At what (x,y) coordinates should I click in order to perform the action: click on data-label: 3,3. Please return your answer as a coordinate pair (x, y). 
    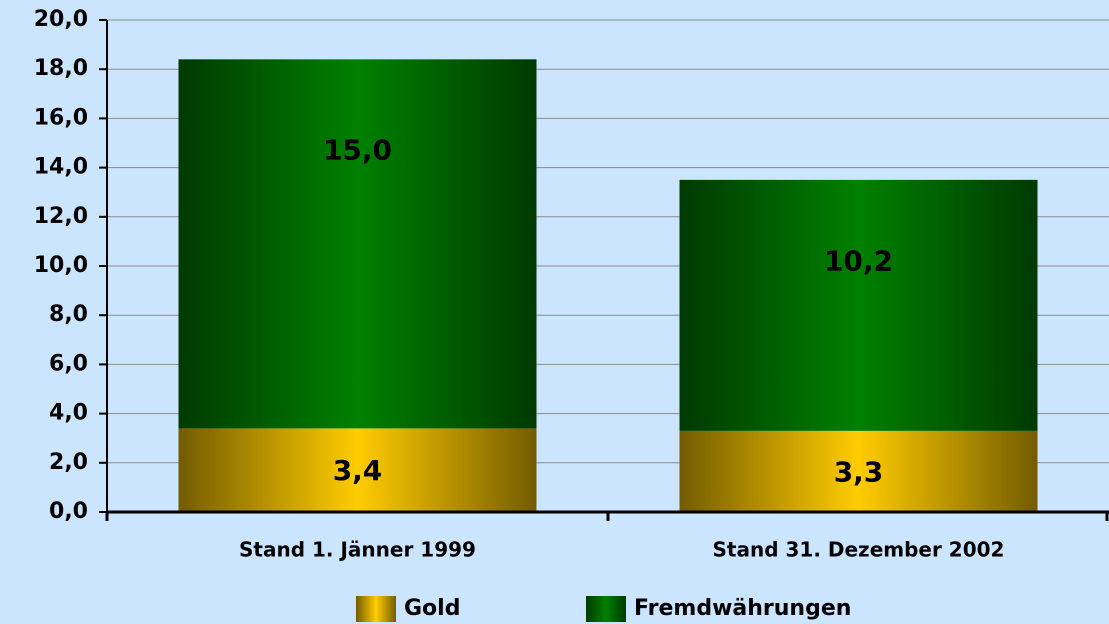
    Looking at the image, I should click on (859, 471).